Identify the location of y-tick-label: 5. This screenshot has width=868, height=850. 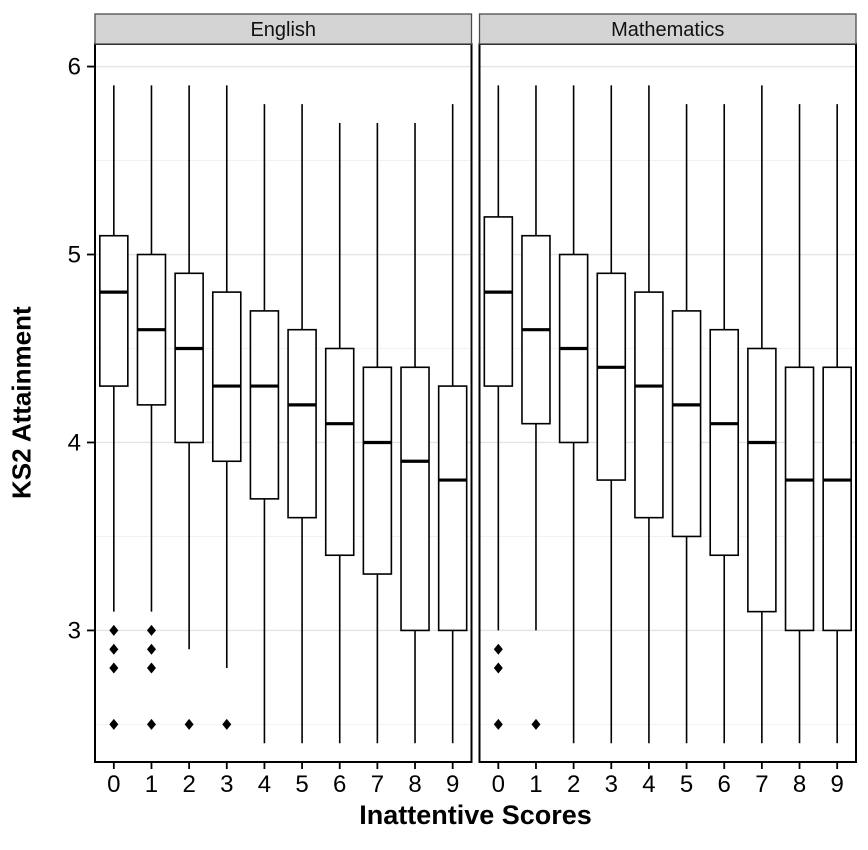
(74, 255).